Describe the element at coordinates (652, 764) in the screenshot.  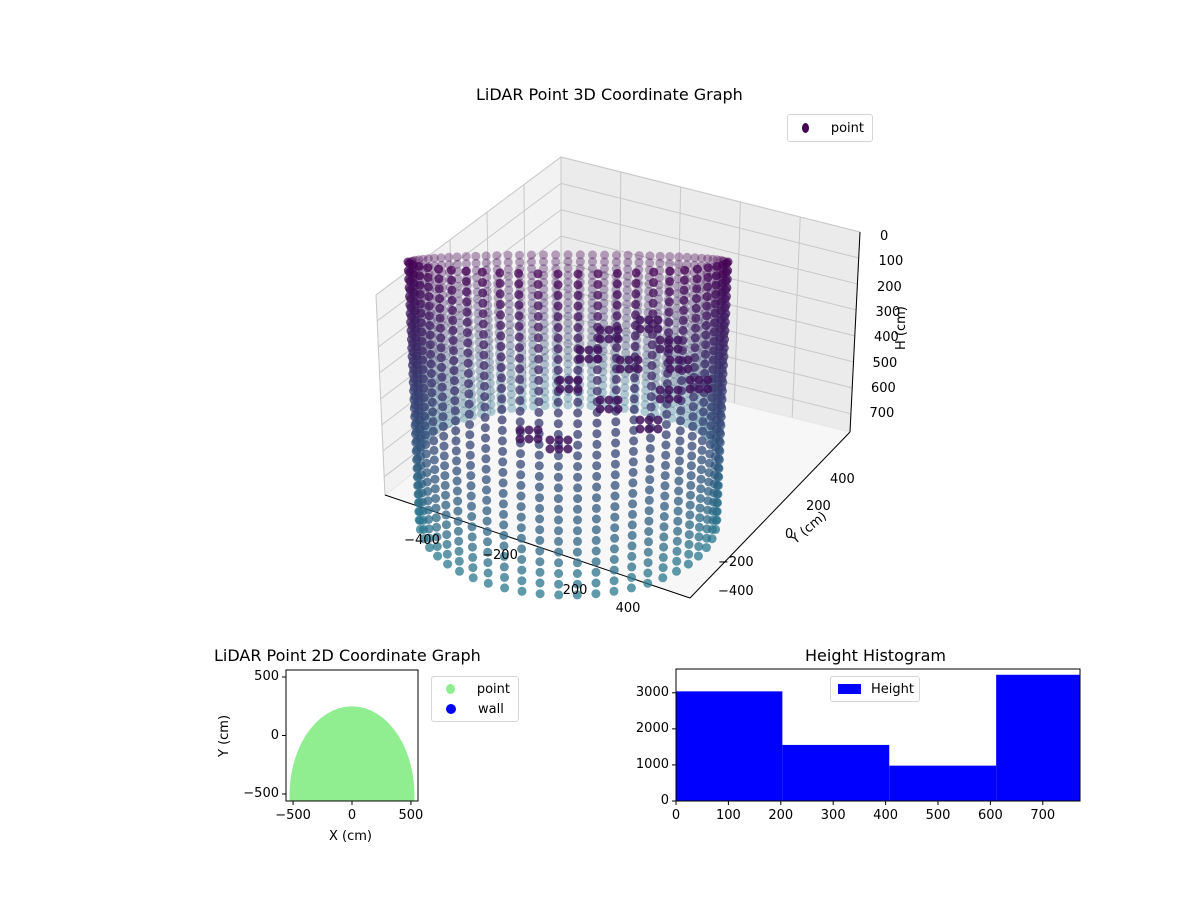
I see `y-tick-label: 1000` at that location.